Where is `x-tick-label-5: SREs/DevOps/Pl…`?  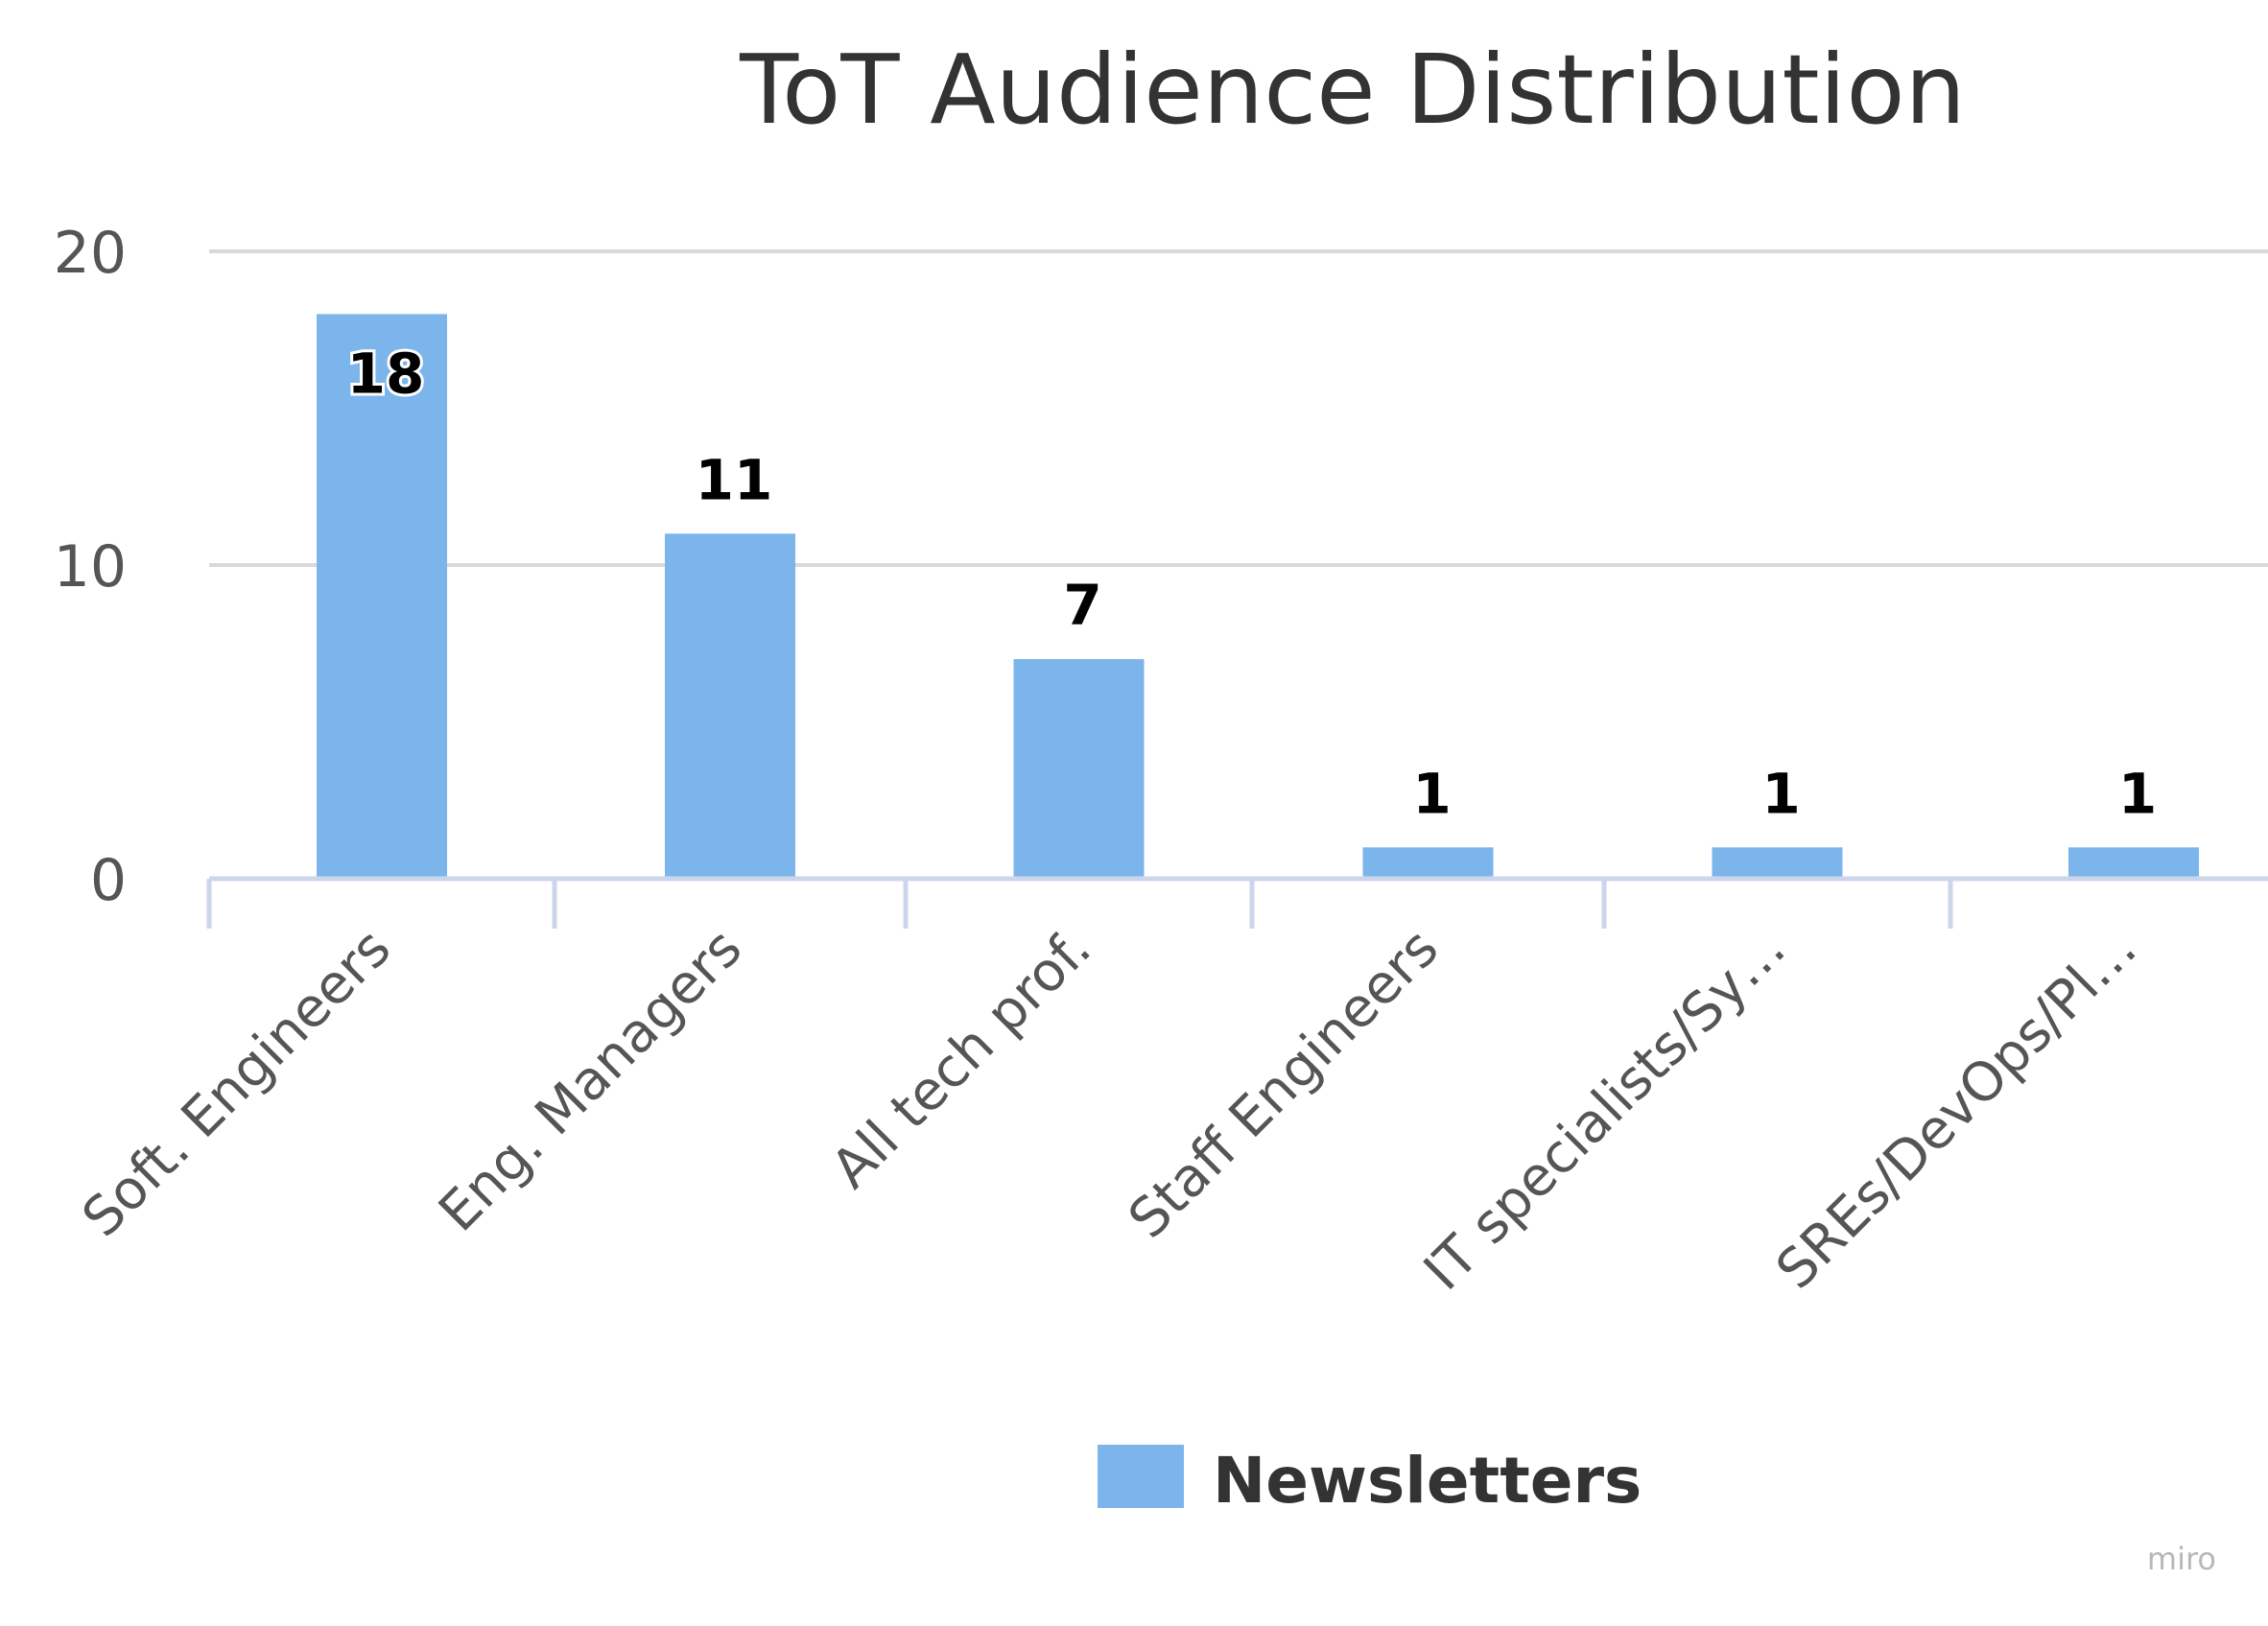 x-tick-label-5: SREs/DevOps/Pl… is located at coordinates (1956, 1109).